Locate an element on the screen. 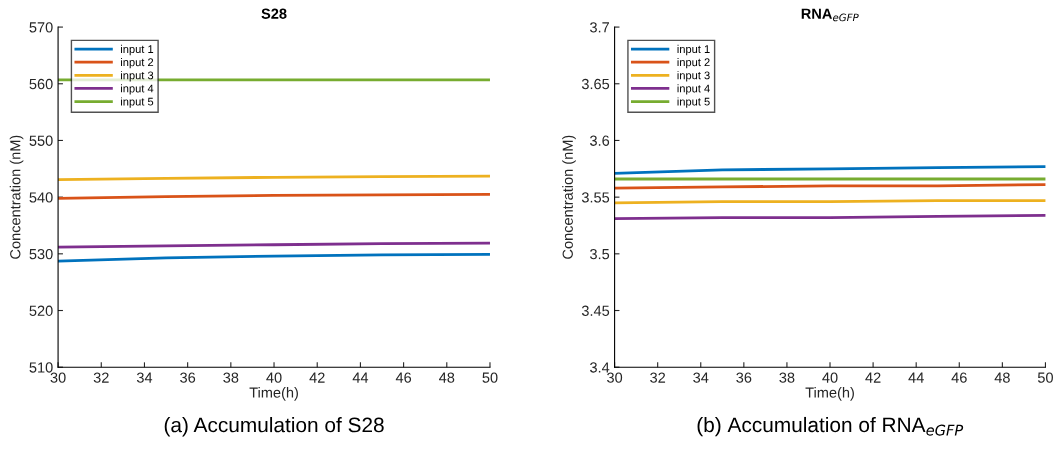  text: (a) Accumulation of S28 is located at coordinates (274, 427).